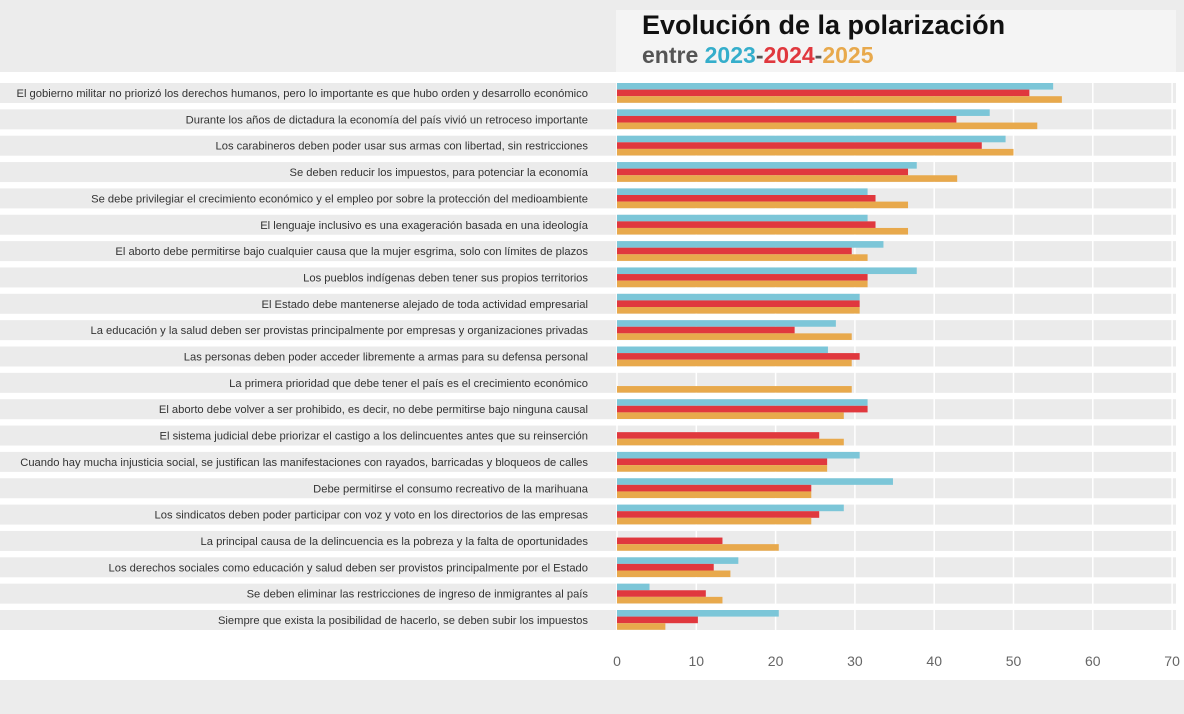 This screenshot has width=1184, height=714. I want to click on x-tick-label: 10, so click(697, 661).